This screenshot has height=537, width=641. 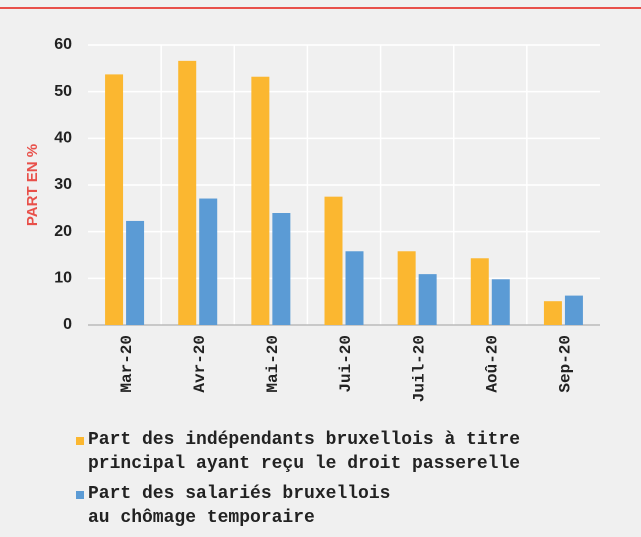 I want to click on x-tick-label: Jui-20, so click(x=346, y=364).